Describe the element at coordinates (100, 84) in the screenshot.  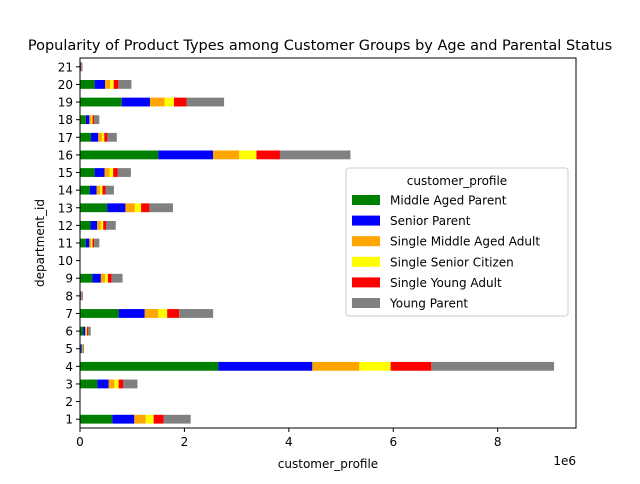
I see `bar-segment-dept-20-senior-parent` at that location.